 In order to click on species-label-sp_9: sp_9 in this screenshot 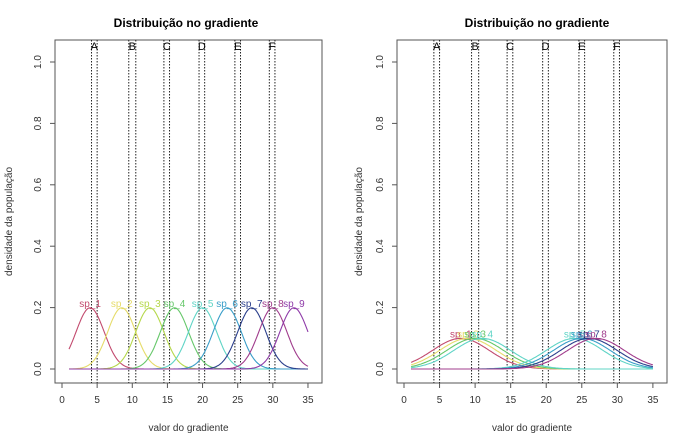, I will do `click(294, 304)`.